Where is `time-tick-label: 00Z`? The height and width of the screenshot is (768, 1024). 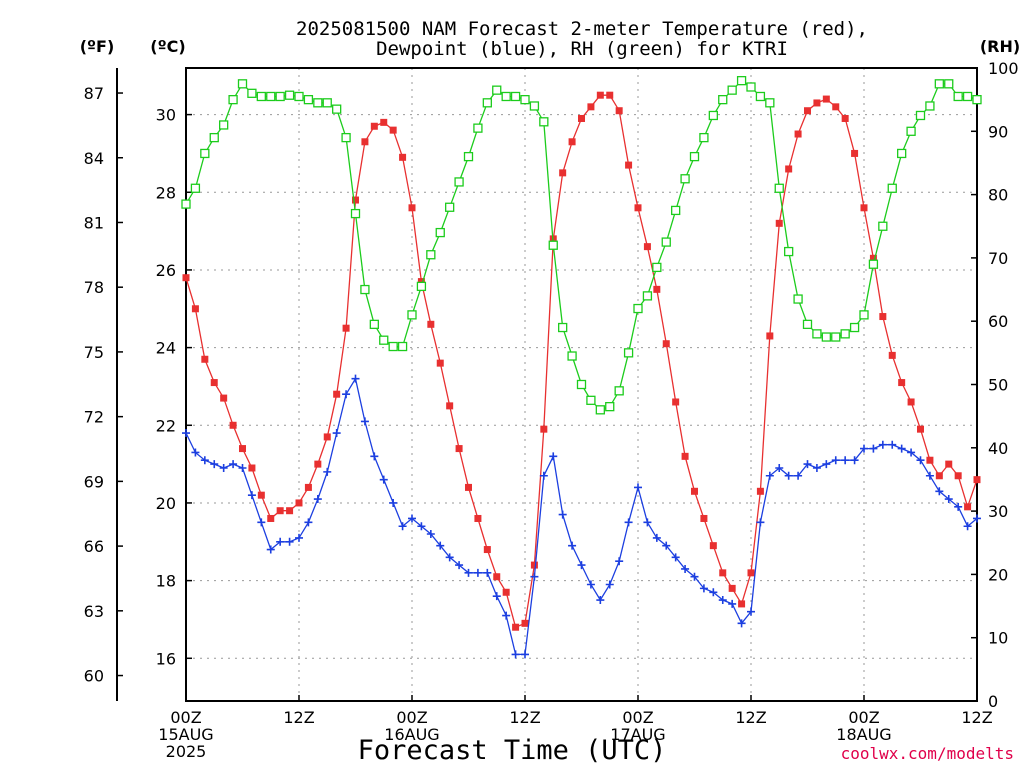
time-tick-label: 00Z is located at coordinates (637, 717).